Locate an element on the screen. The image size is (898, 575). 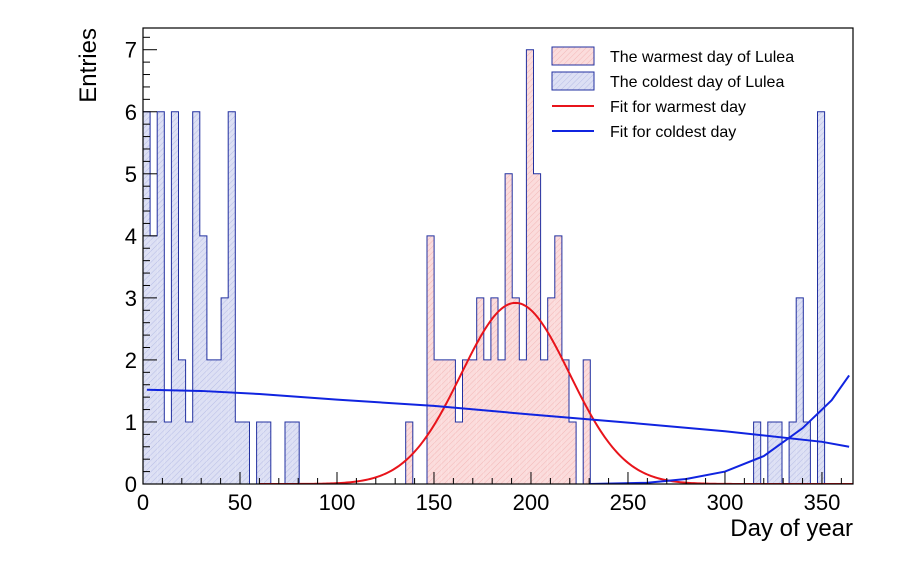
histogram-bar-s0-b44 is located at coordinates (459, 452).